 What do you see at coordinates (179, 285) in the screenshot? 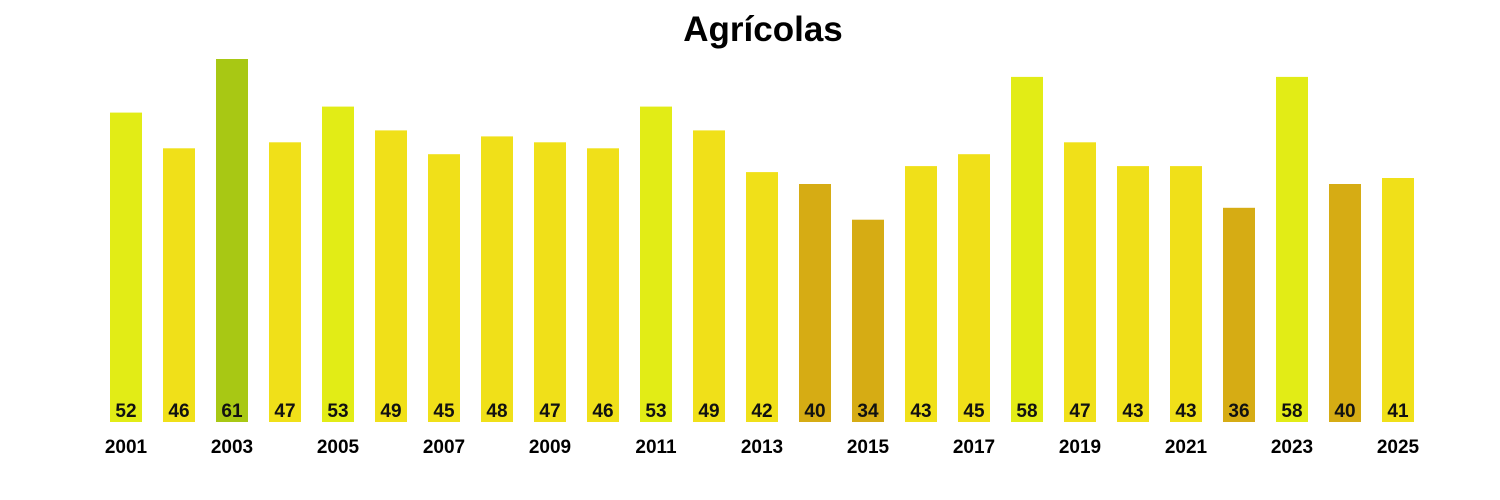
I see `bar-2002` at bounding box center [179, 285].